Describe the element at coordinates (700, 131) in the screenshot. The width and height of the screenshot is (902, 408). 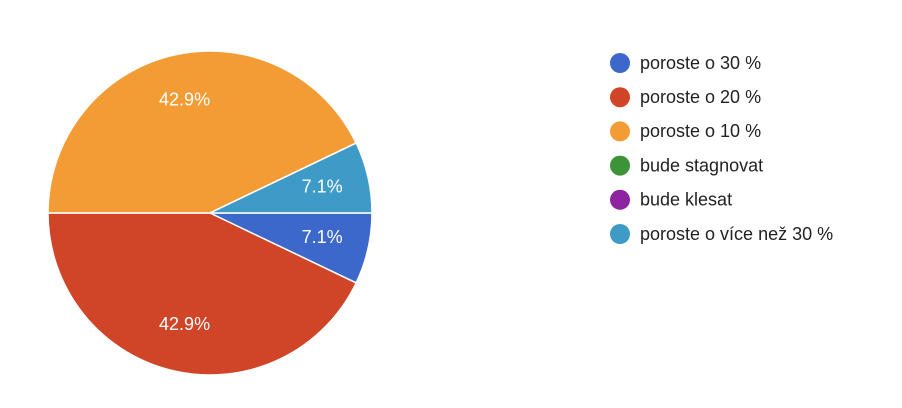
I see `legend-label: poroste o 10 %` at that location.